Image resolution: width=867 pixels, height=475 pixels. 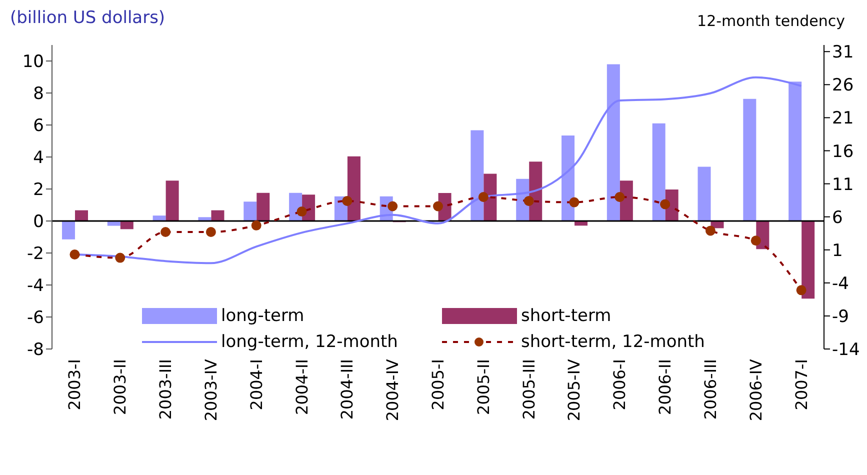 What do you see at coordinates (120, 387) in the screenshot?
I see `x-tick-label: 2003-II` at bounding box center [120, 387].